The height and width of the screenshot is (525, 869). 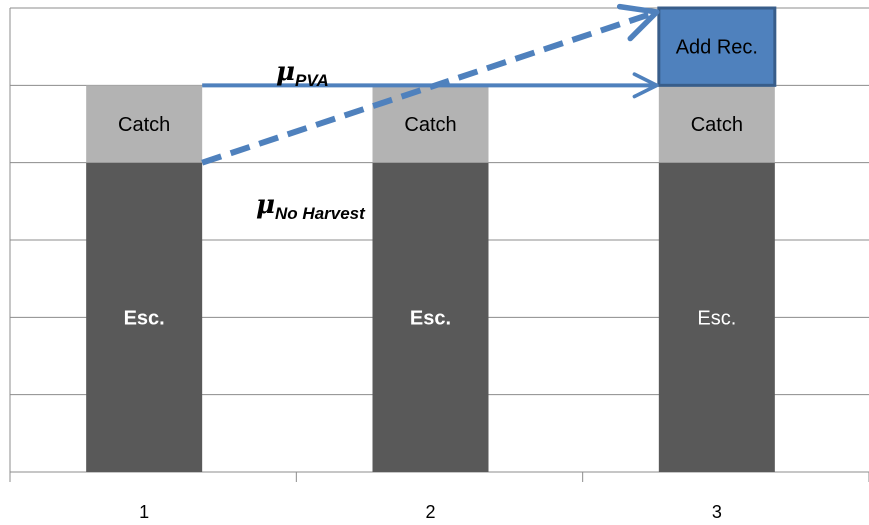 What do you see at coordinates (312, 80) in the screenshot?
I see `mu-pva-label-subscript: PVA` at bounding box center [312, 80].